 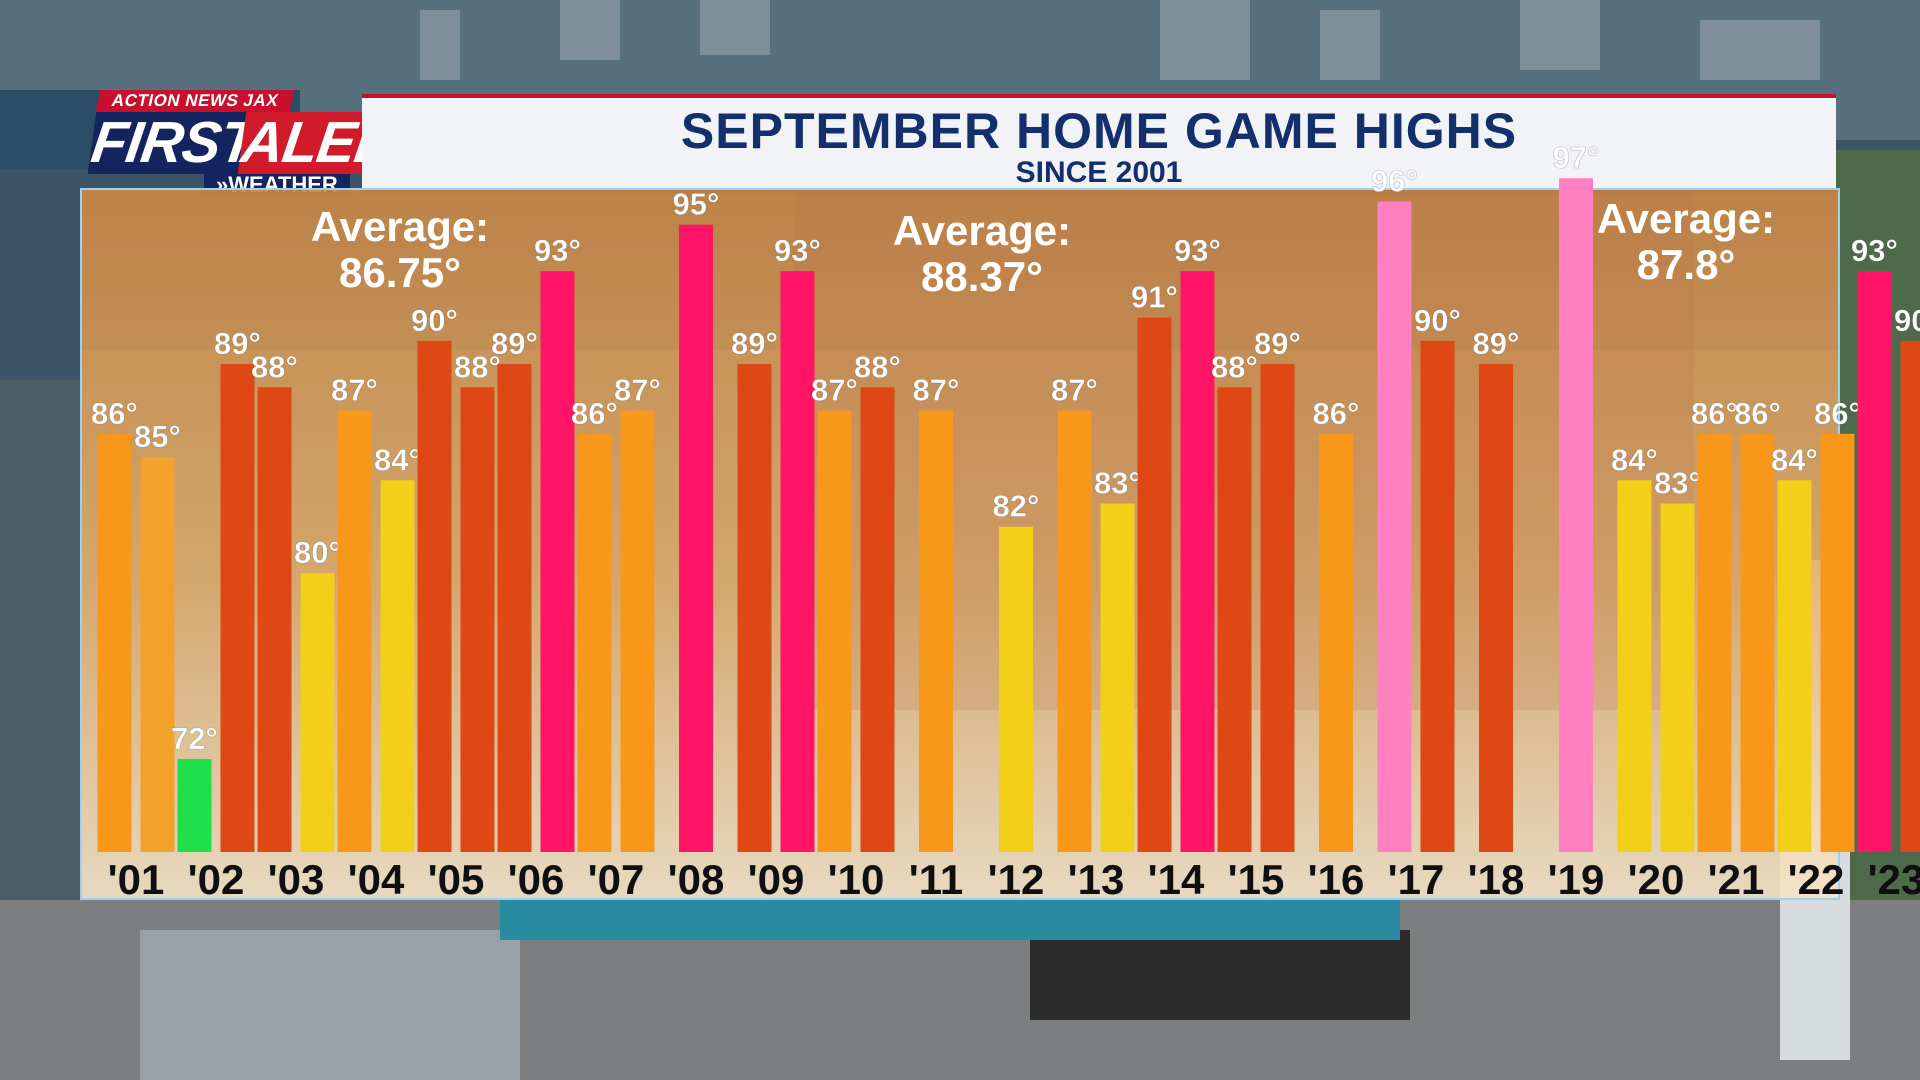 What do you see at coordinates (696, 879) in the screenshot?
I see `x-tick-label: '08` at bounding box center [696, 879].